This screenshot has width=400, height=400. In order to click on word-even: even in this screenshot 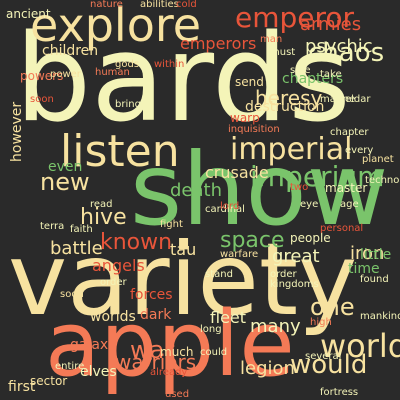, I will do `click(65, 167)`.